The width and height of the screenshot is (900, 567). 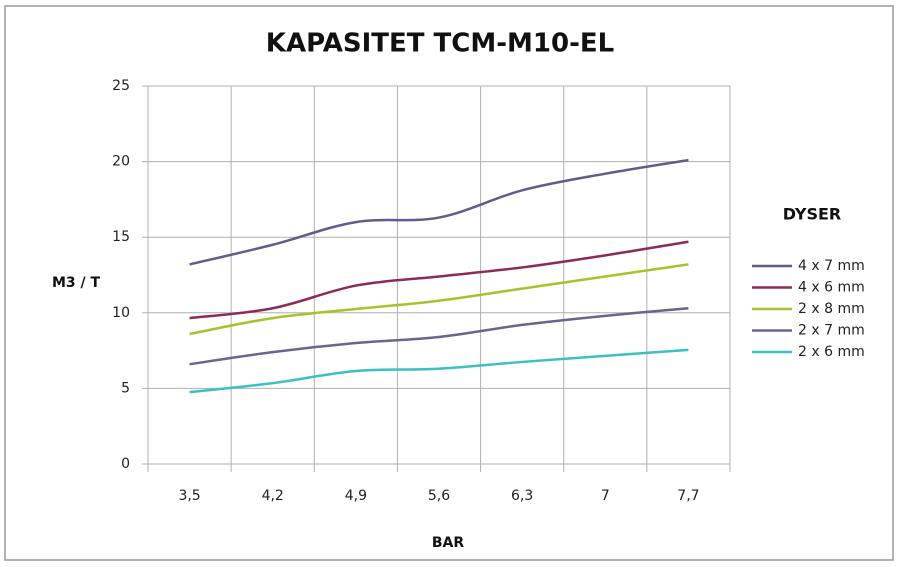 What do you see at coordinates (76, 283) in the screenshot?
I see `y-axis-label: M3 / T` at bounding box center [76, 283].